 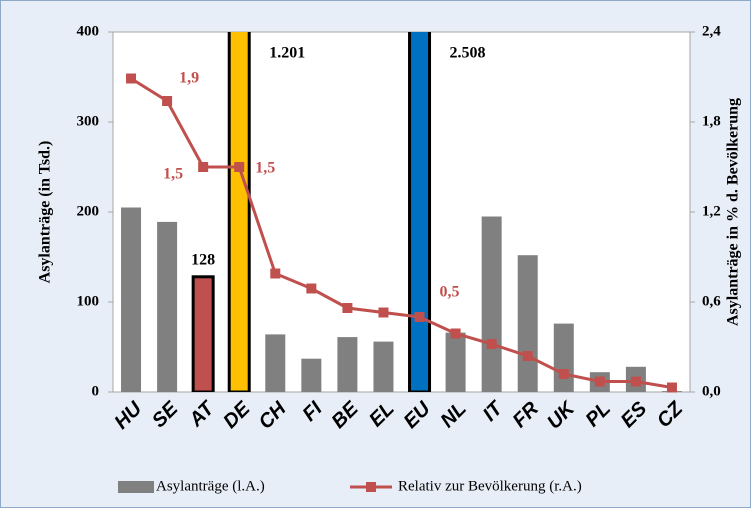 What do you see at coordinates (45, 212) in the screenshot?
I see `y-axis-title: Asylanträge (in Tsd.)` at bounding box center [45, 212].